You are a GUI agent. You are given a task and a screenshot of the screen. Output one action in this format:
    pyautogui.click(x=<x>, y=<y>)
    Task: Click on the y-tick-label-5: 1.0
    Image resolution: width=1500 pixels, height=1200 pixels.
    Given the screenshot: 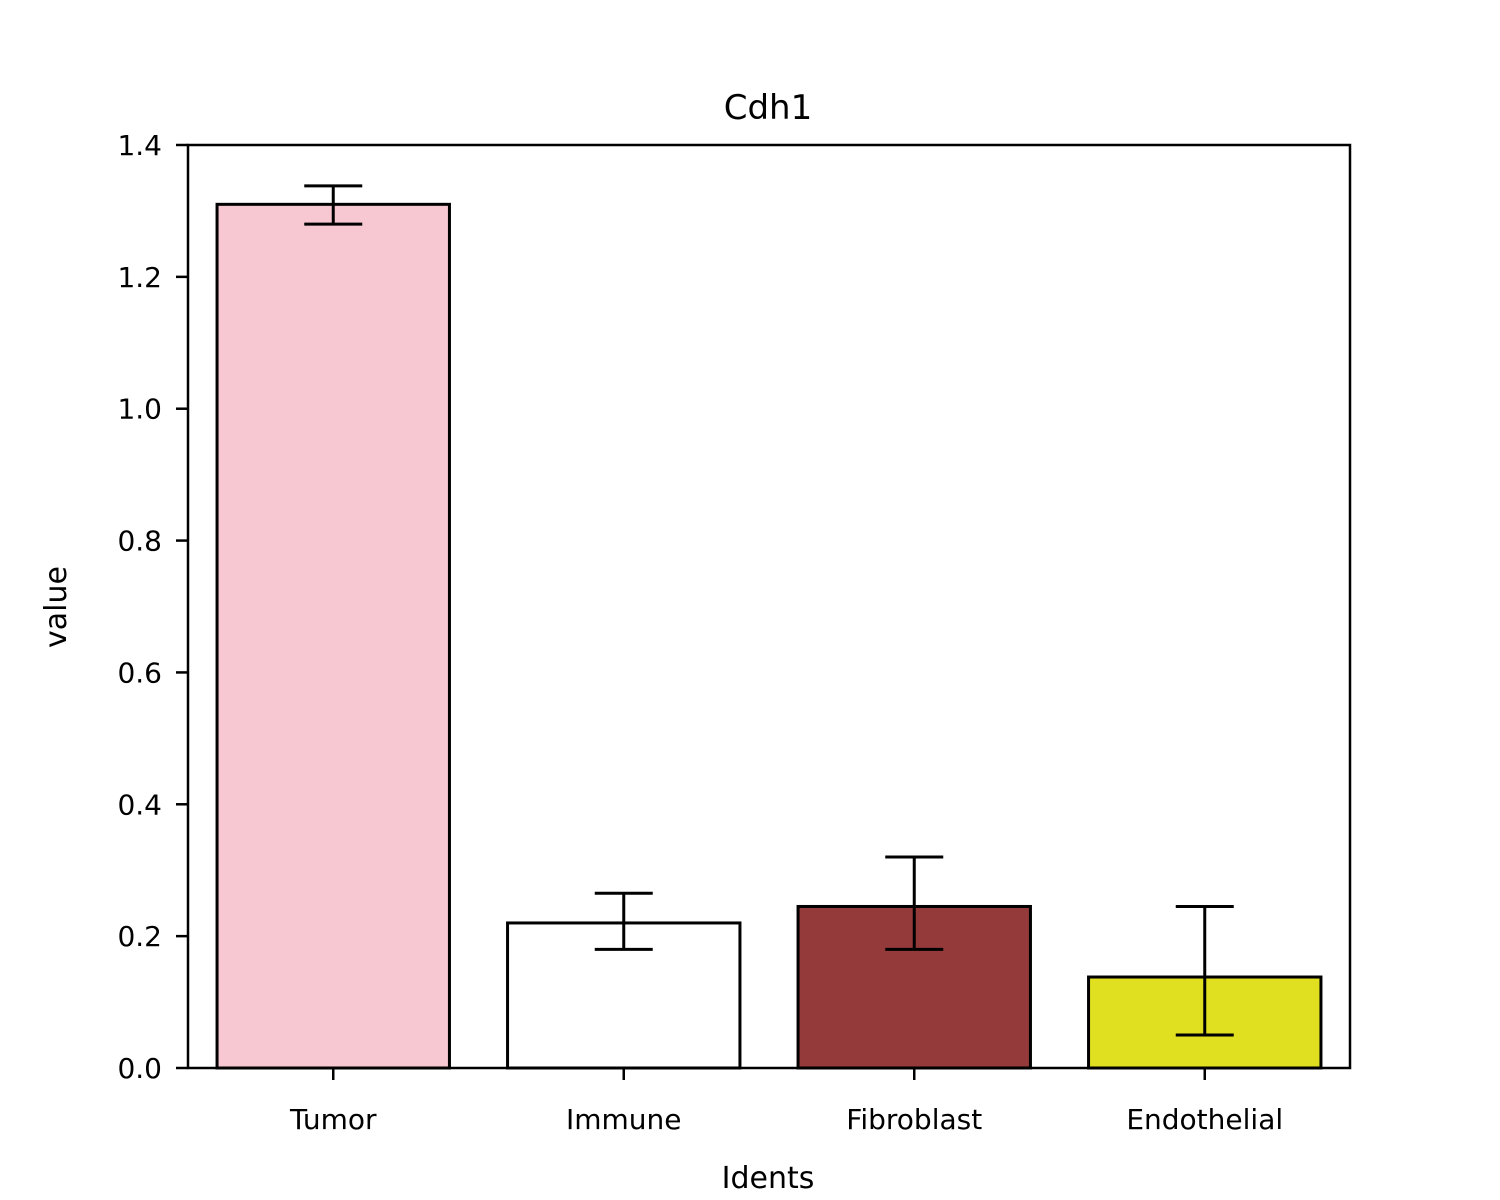 What is the action you would take?
    pyautogui.click(x=139, y=409)
    